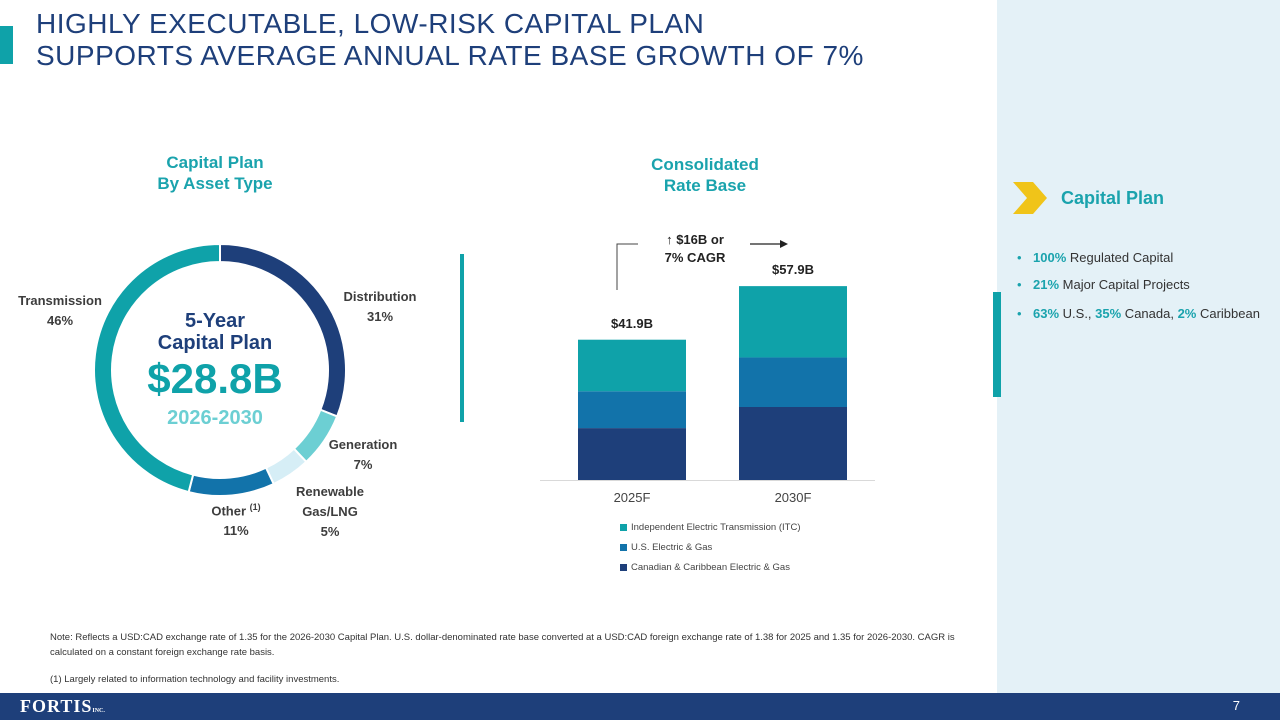 This screenshot has width=1280, height=720. I want to click on label-renewable: Renewable Gas/LNG 5%, so click(330, 512).